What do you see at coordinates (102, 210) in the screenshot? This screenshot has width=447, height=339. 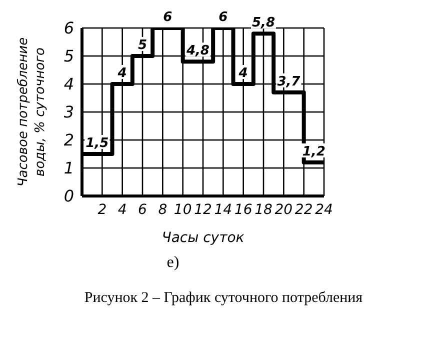 I see `x-tick-label: 2` at bounding box center [102, 210].